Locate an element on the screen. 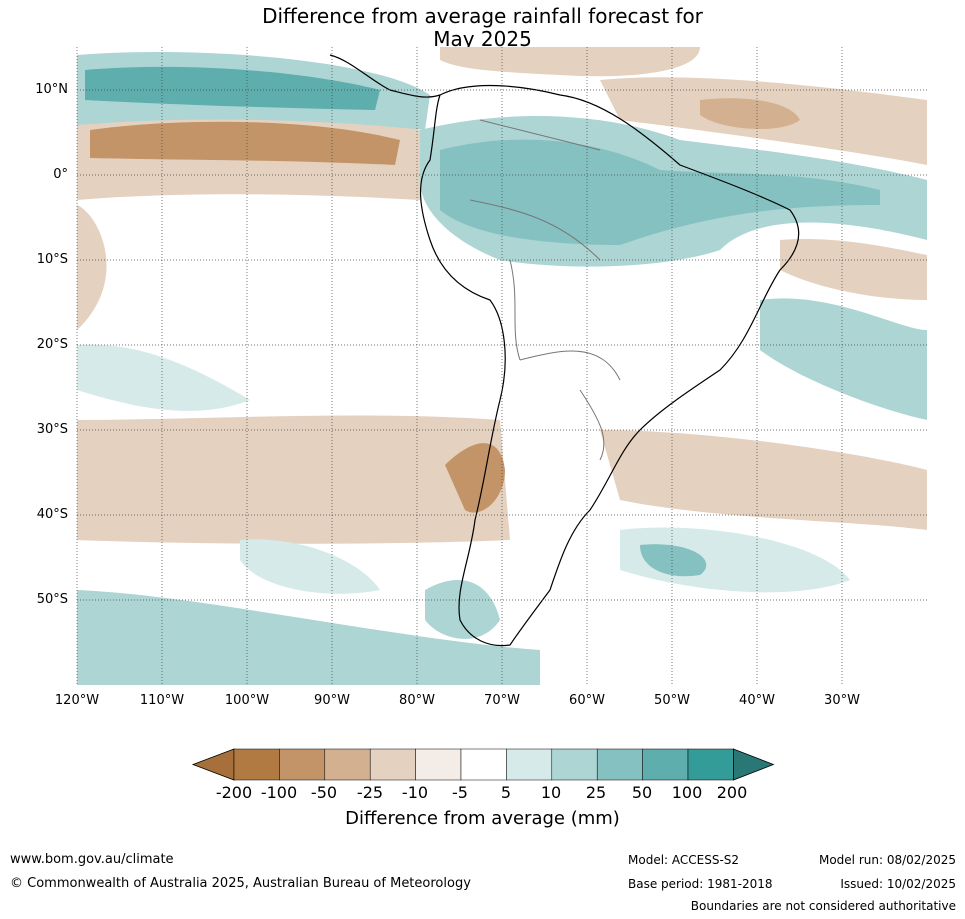  model-text: Model: ACCESS-S2 is located at coordinates (684, 860).